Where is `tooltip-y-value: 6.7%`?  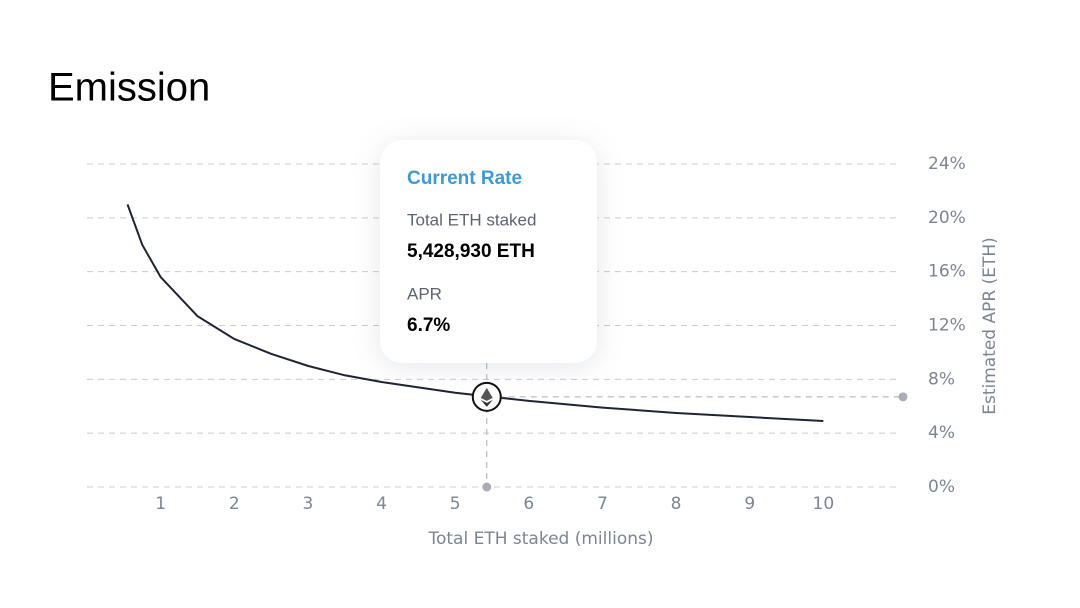 tooltip-y-value: 6.7% is located at coordinates (428, 325).